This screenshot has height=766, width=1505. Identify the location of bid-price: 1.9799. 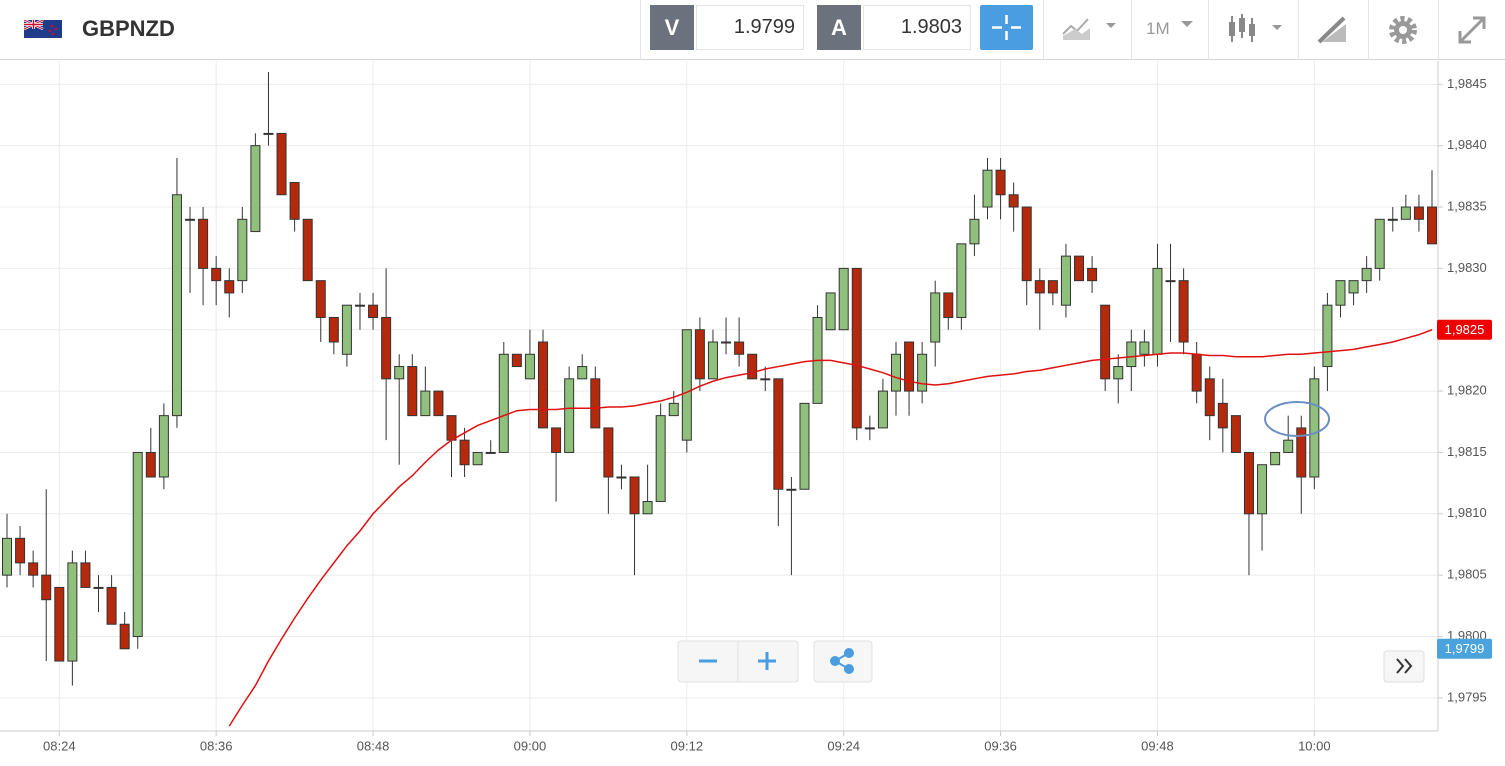
(750, 27).